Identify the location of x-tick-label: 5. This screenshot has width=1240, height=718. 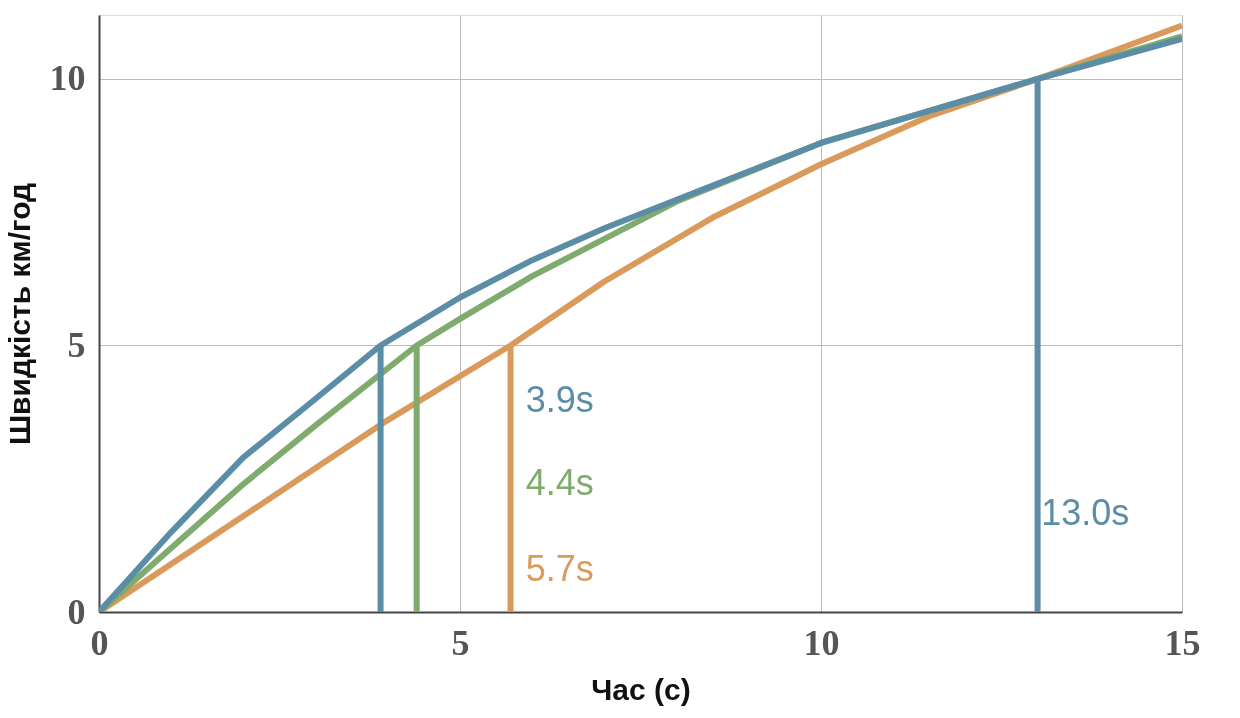
(460, 642).